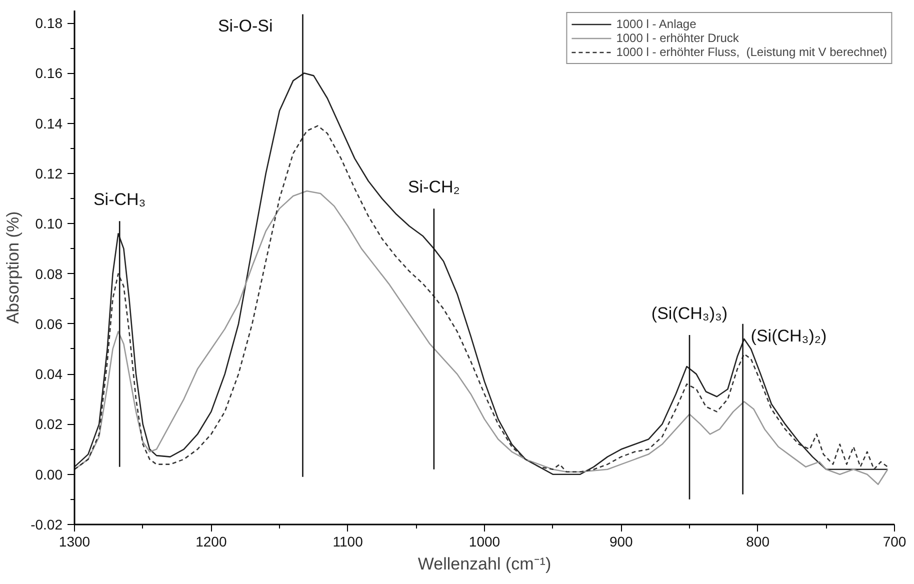 The height and width of the screenshot is (584, 914). Describe the element at coordinates (485, 564) in the screenshot. I see `x-axis-title: Wellenzahl (cm⁻¹)` at that location.